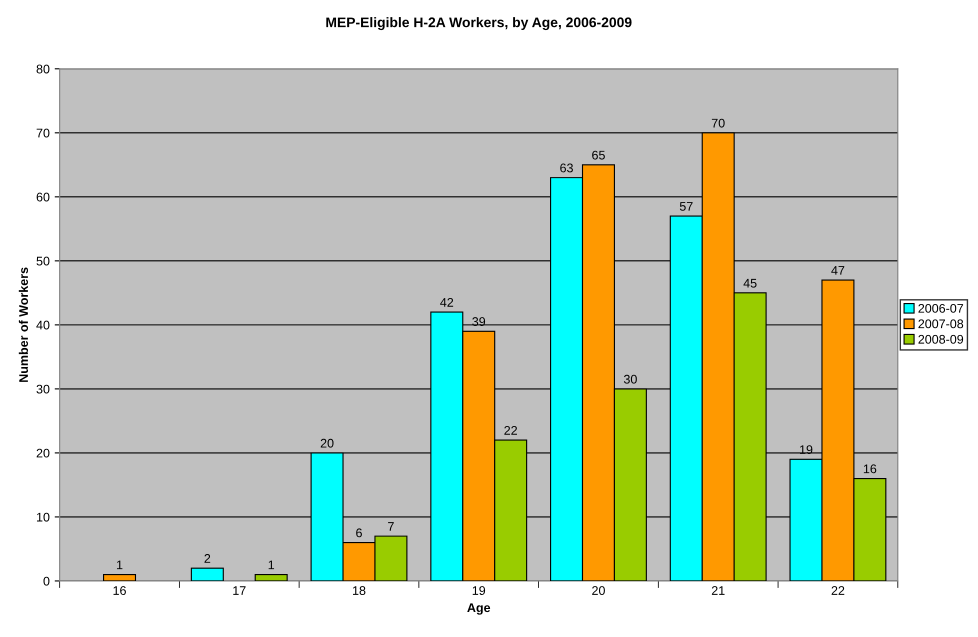 This screenshot has height=637, width=978. Describe the element at coordinates (510, 430) in the screenshot. I see `data-label: 22` at that location.